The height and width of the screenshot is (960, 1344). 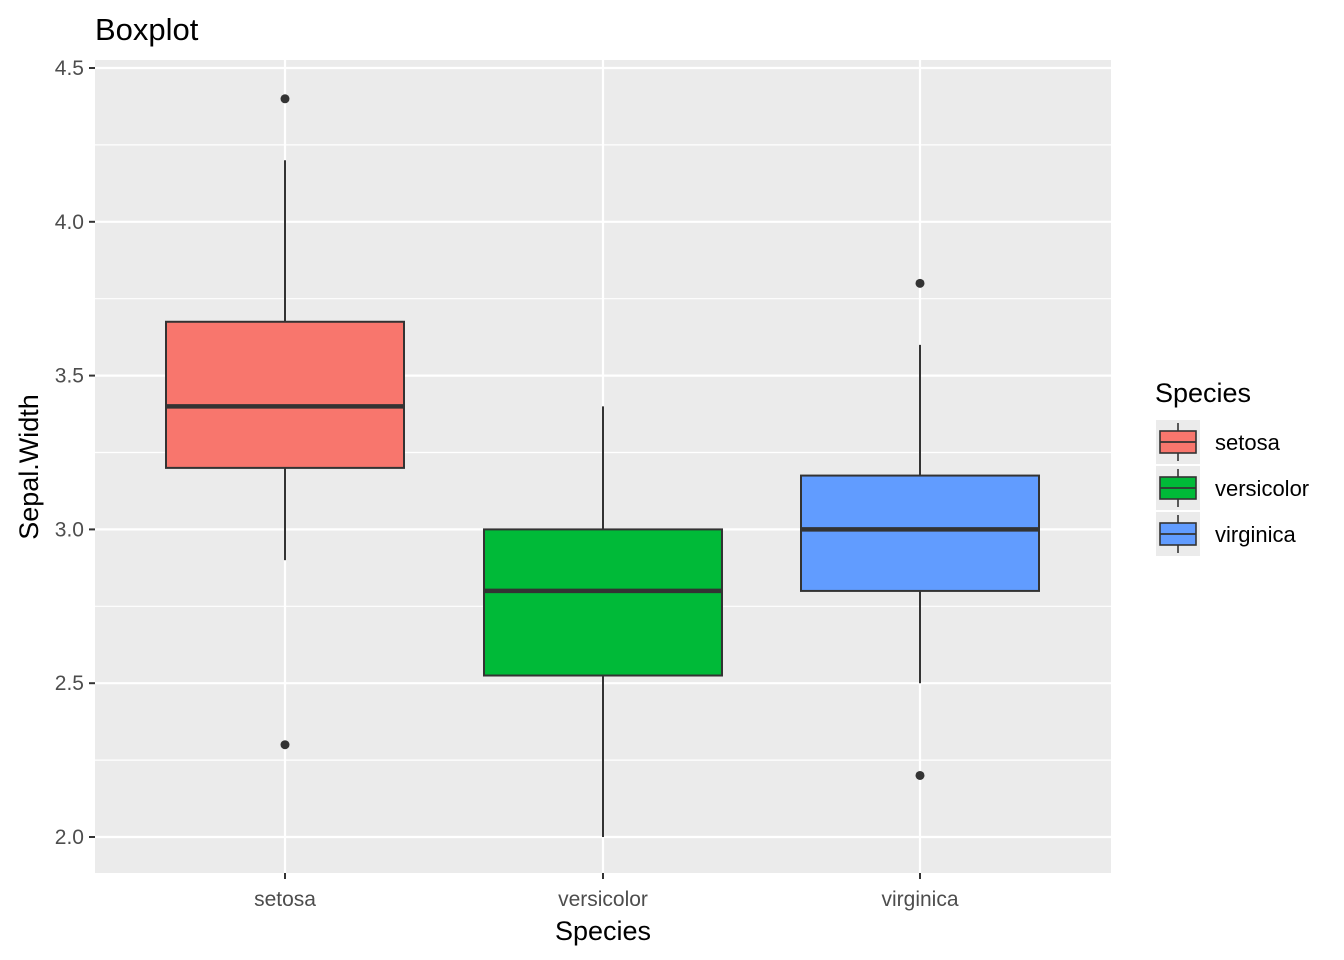 I want to click on x-axis: setosa versicolor virginica, so click(x=606, y=892).